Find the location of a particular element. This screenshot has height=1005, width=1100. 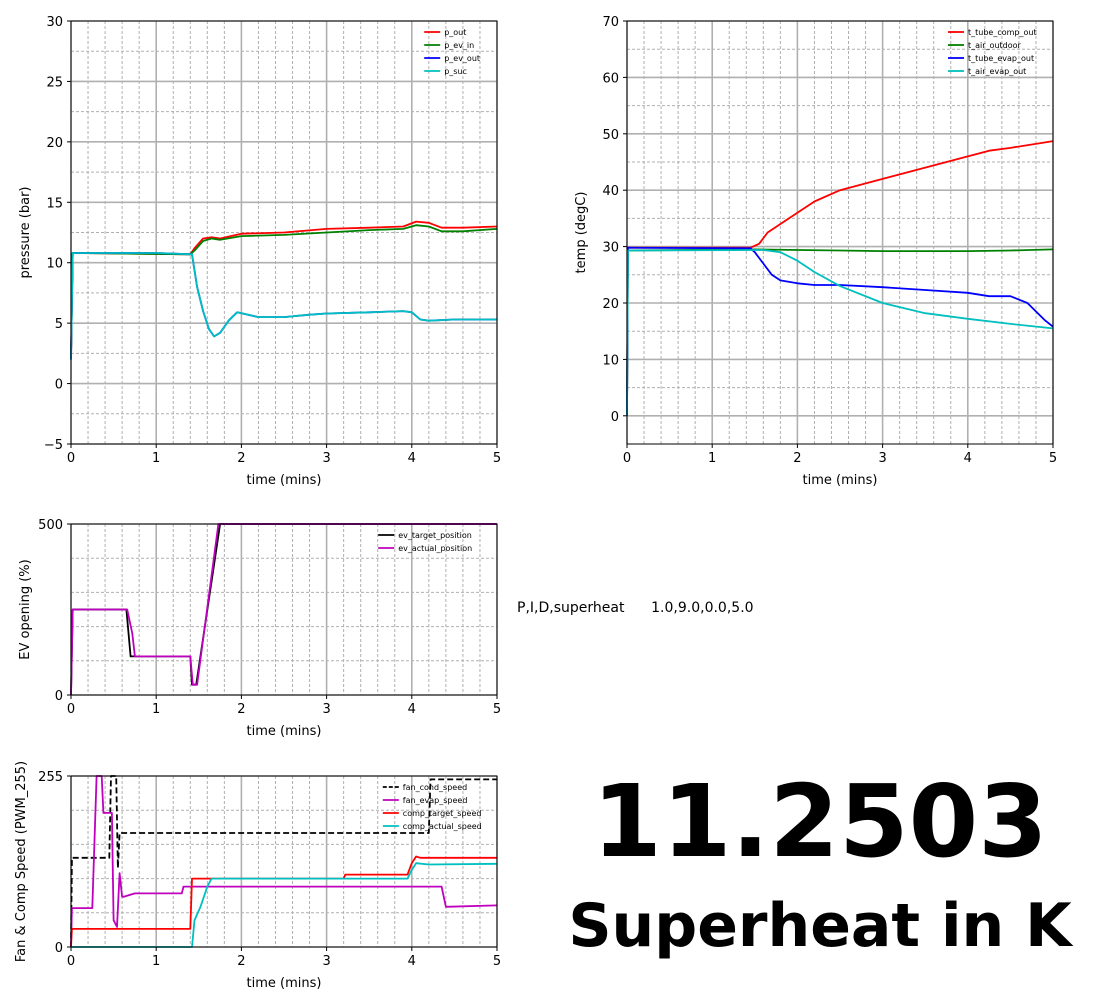

y-tick-label: 255 is located at coordinates (50, 777).